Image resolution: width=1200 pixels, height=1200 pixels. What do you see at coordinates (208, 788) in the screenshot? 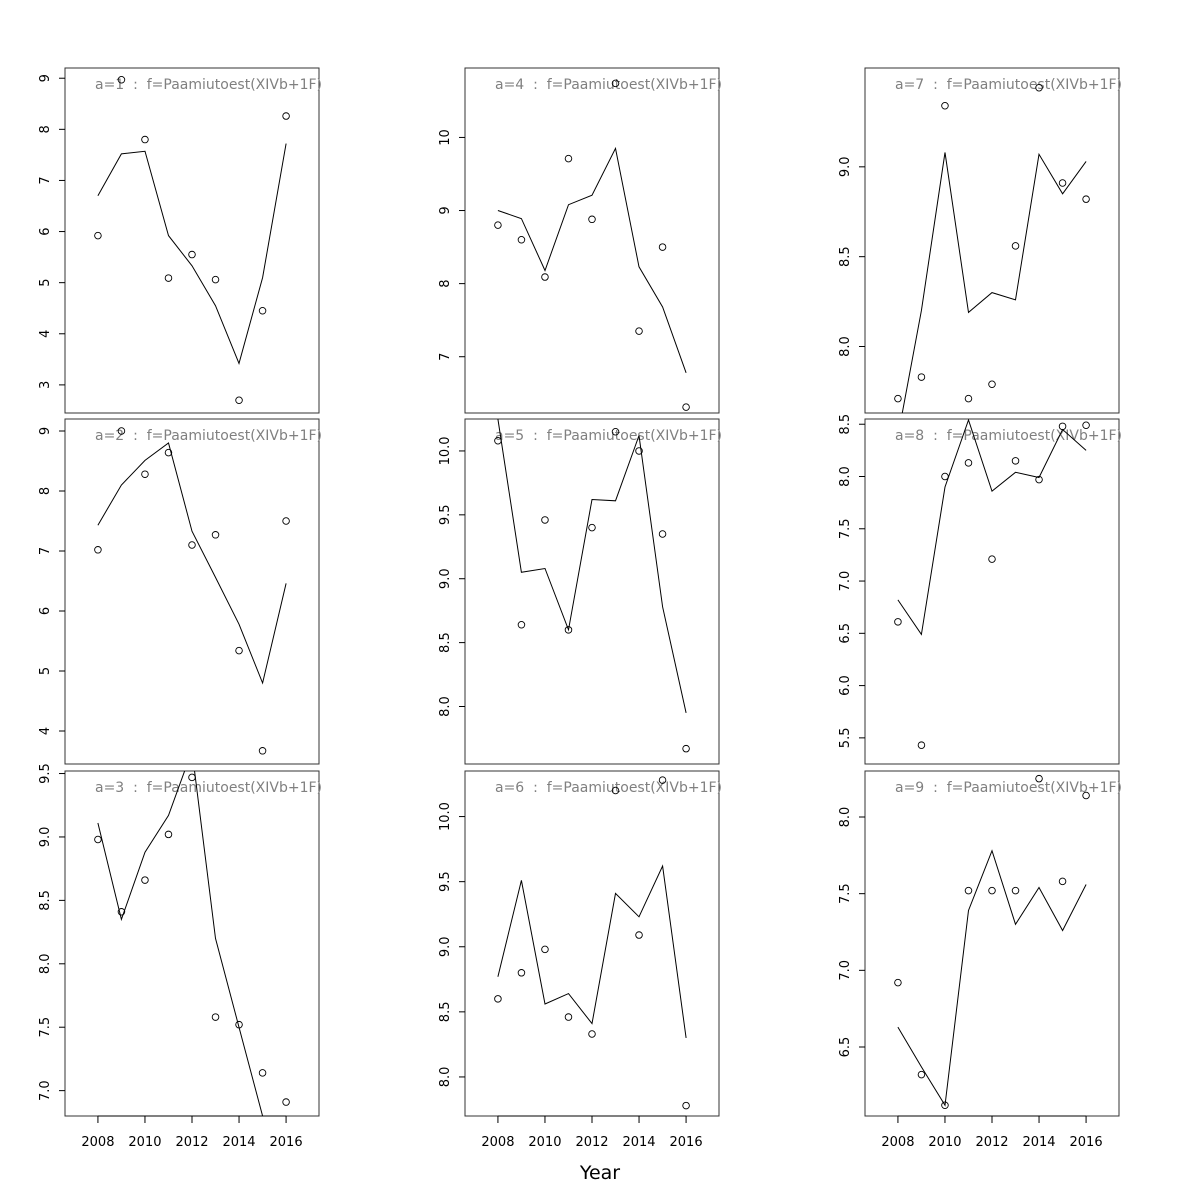
I see `panel-title: a=3 : f=Paamiutoest(XIVb+1F)` at bounding box center [208, 788].